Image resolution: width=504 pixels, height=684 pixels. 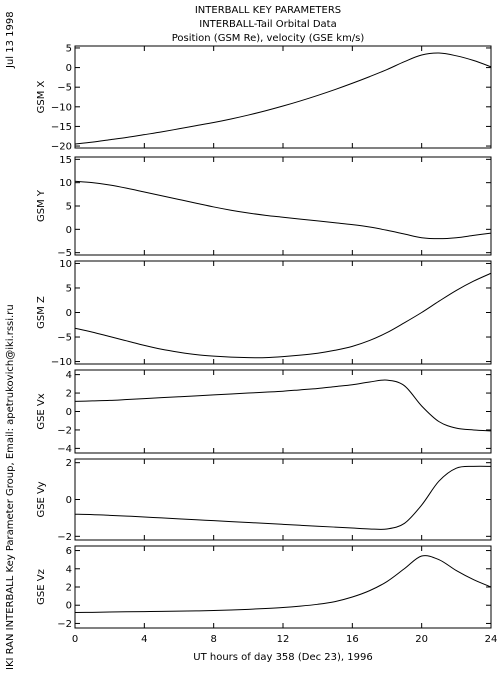 I want to click on x-tick-label: 4, so click(x=144, y=639).